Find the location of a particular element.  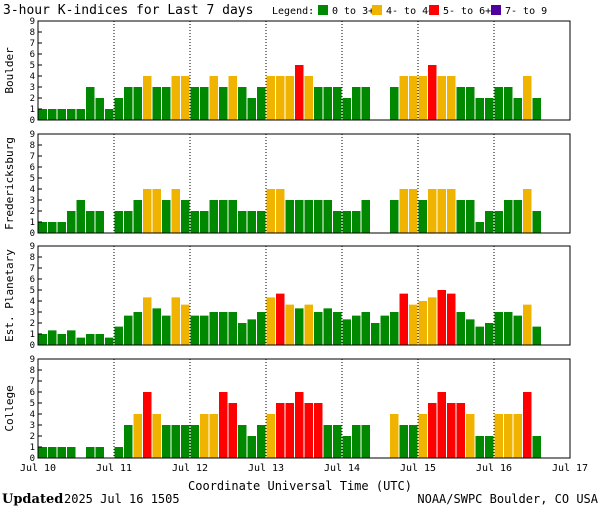

panel-label: Boulder is located at coordinates (9, 70).